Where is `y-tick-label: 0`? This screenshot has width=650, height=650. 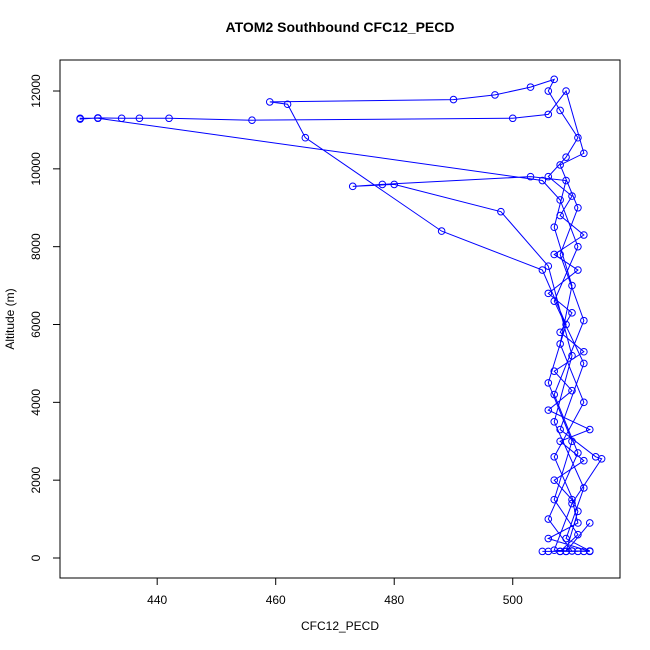
y-tick-label: 0 is located at coordinates (36, 557).